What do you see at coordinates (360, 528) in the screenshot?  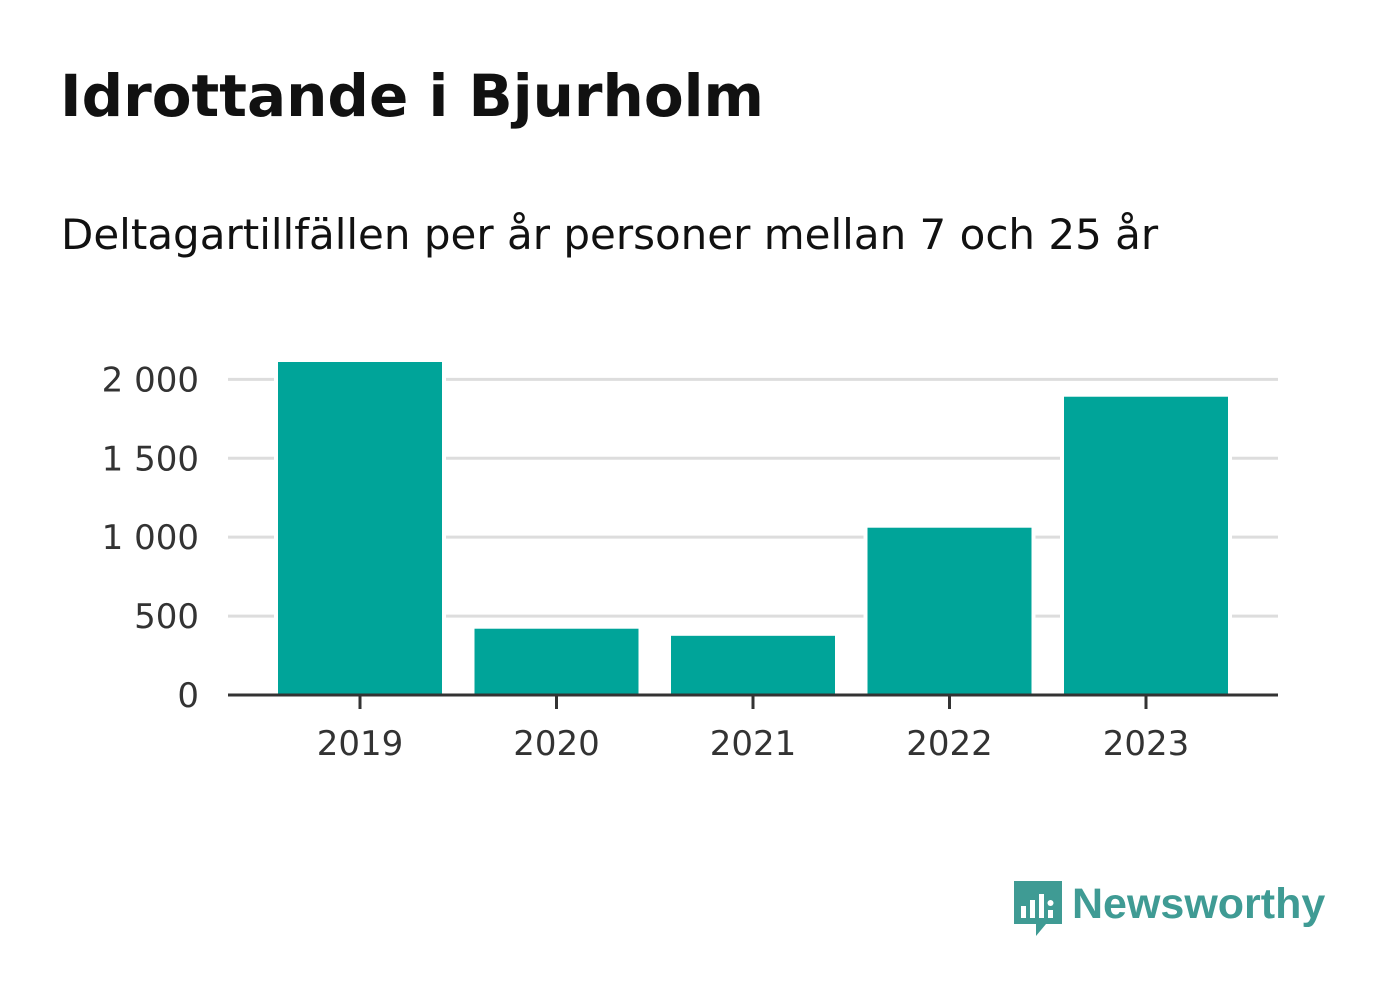 I see `bar-2019` at bounding box center [360, 528].